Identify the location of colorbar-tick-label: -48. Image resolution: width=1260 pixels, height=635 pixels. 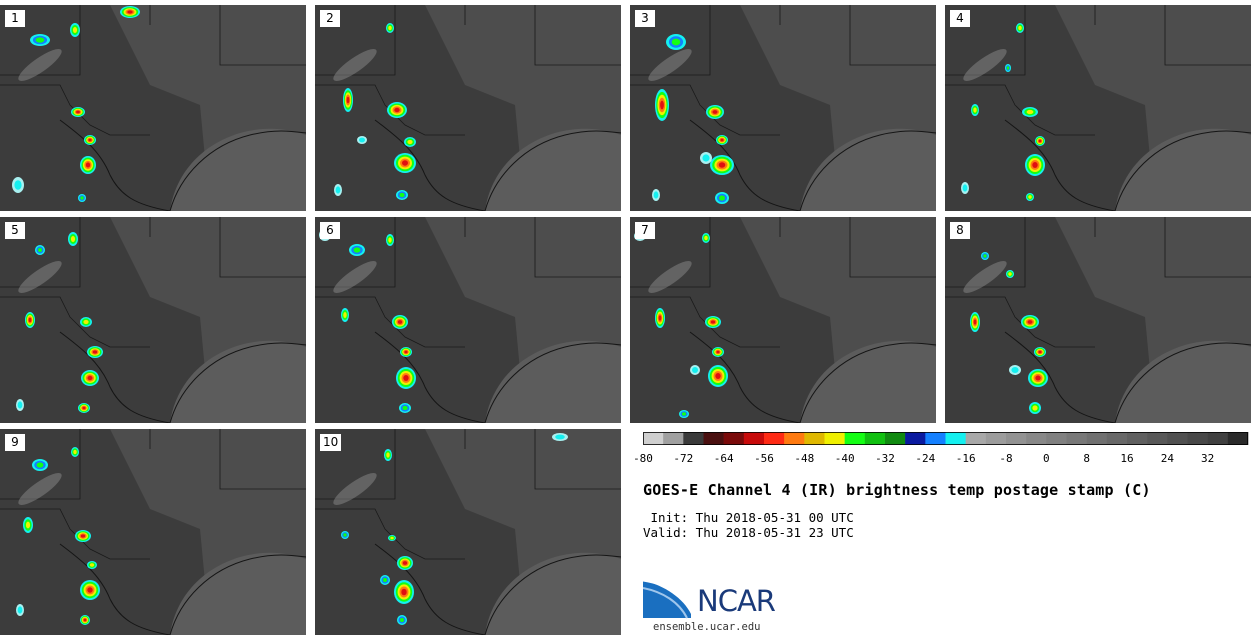
(804, 458).